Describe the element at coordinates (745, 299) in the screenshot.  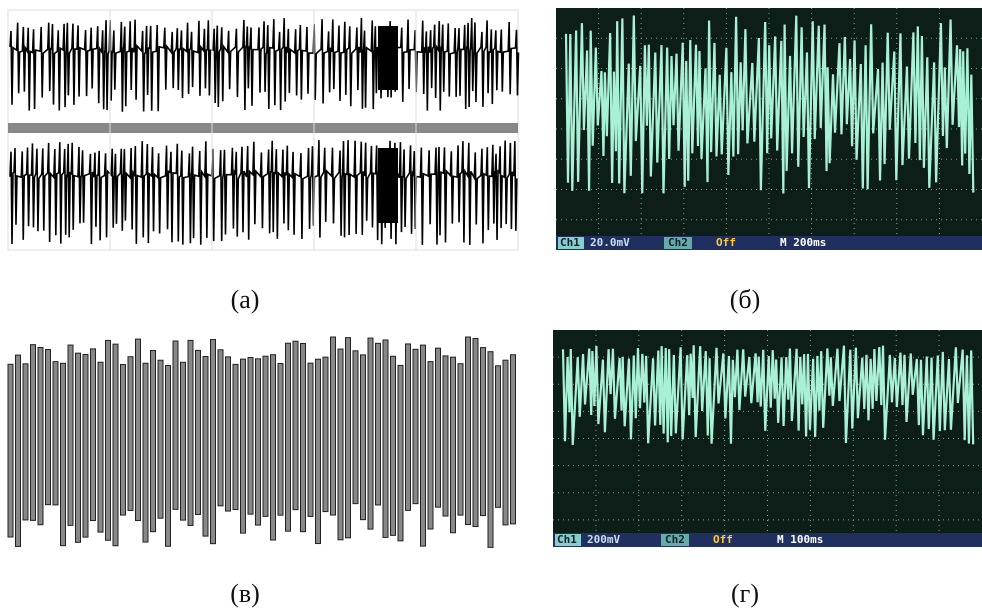
I see `caption: (б)` at that location.